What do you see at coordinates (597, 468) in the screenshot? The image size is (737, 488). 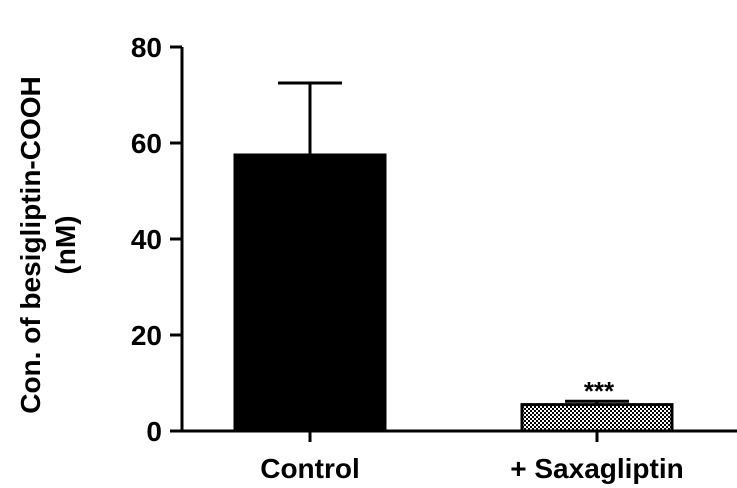 I see `x-tick-label: + Saxagliptin` at bounding box center [597, 468].